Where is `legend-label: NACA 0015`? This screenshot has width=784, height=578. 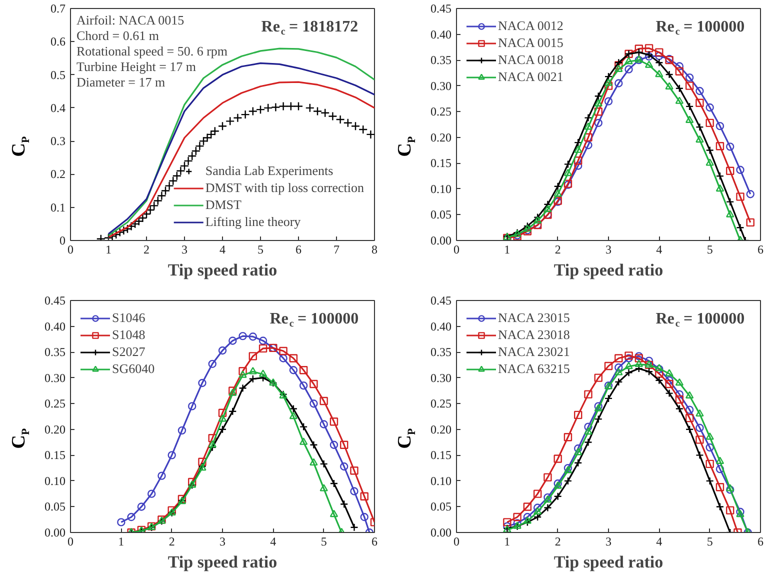
legend-label: NACA 0015 is located at coordinates (531, 43).